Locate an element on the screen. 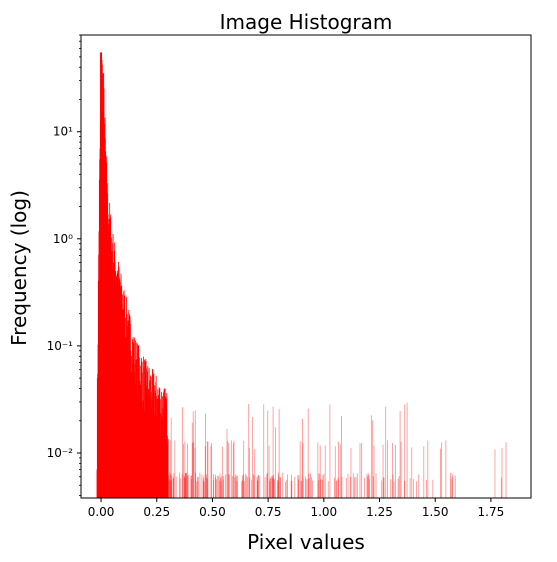 This screenshot has height=562, width=557. chart-title: Image Histogram is located at coordinates (306, 22).